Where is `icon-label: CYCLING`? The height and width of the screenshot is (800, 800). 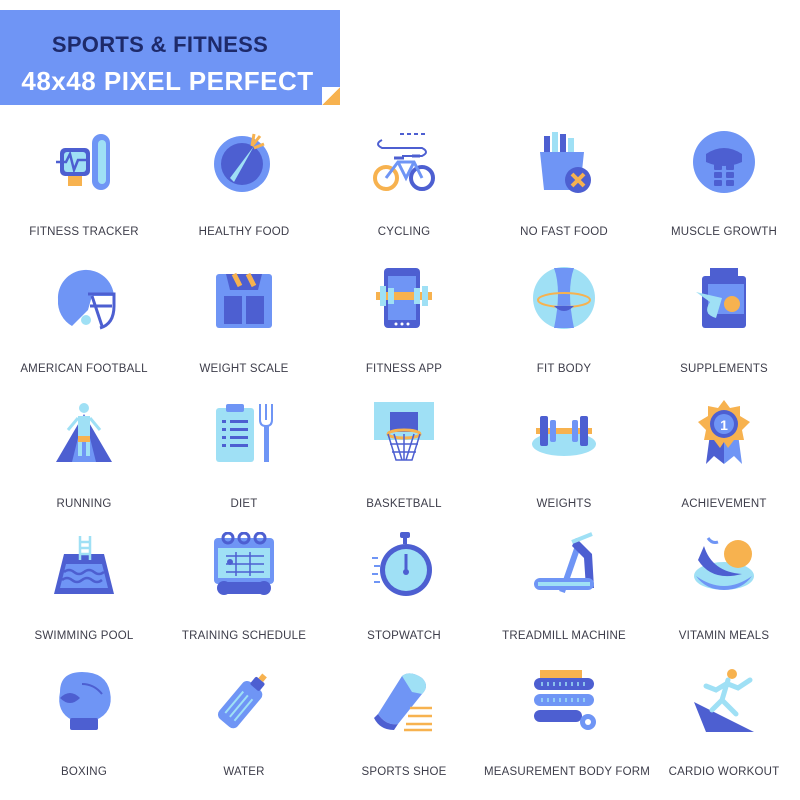
icon-label: CYCLING is located at coordinates (404, 232).